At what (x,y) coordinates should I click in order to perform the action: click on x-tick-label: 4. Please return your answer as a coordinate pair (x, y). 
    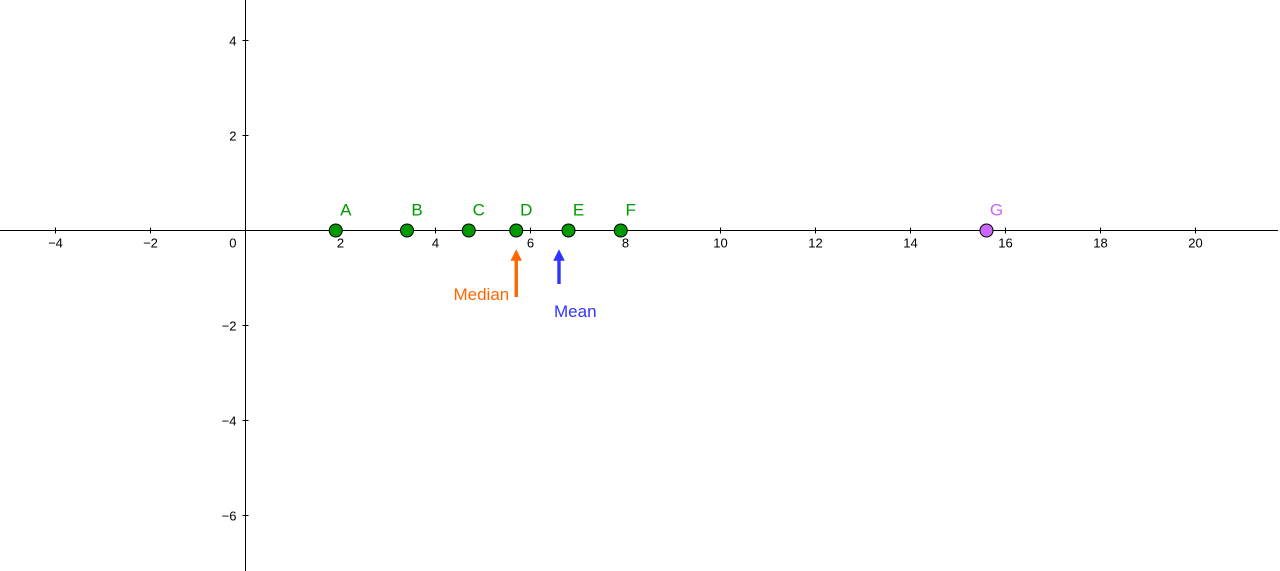
    Looking at the image, I should click on (435, 243).